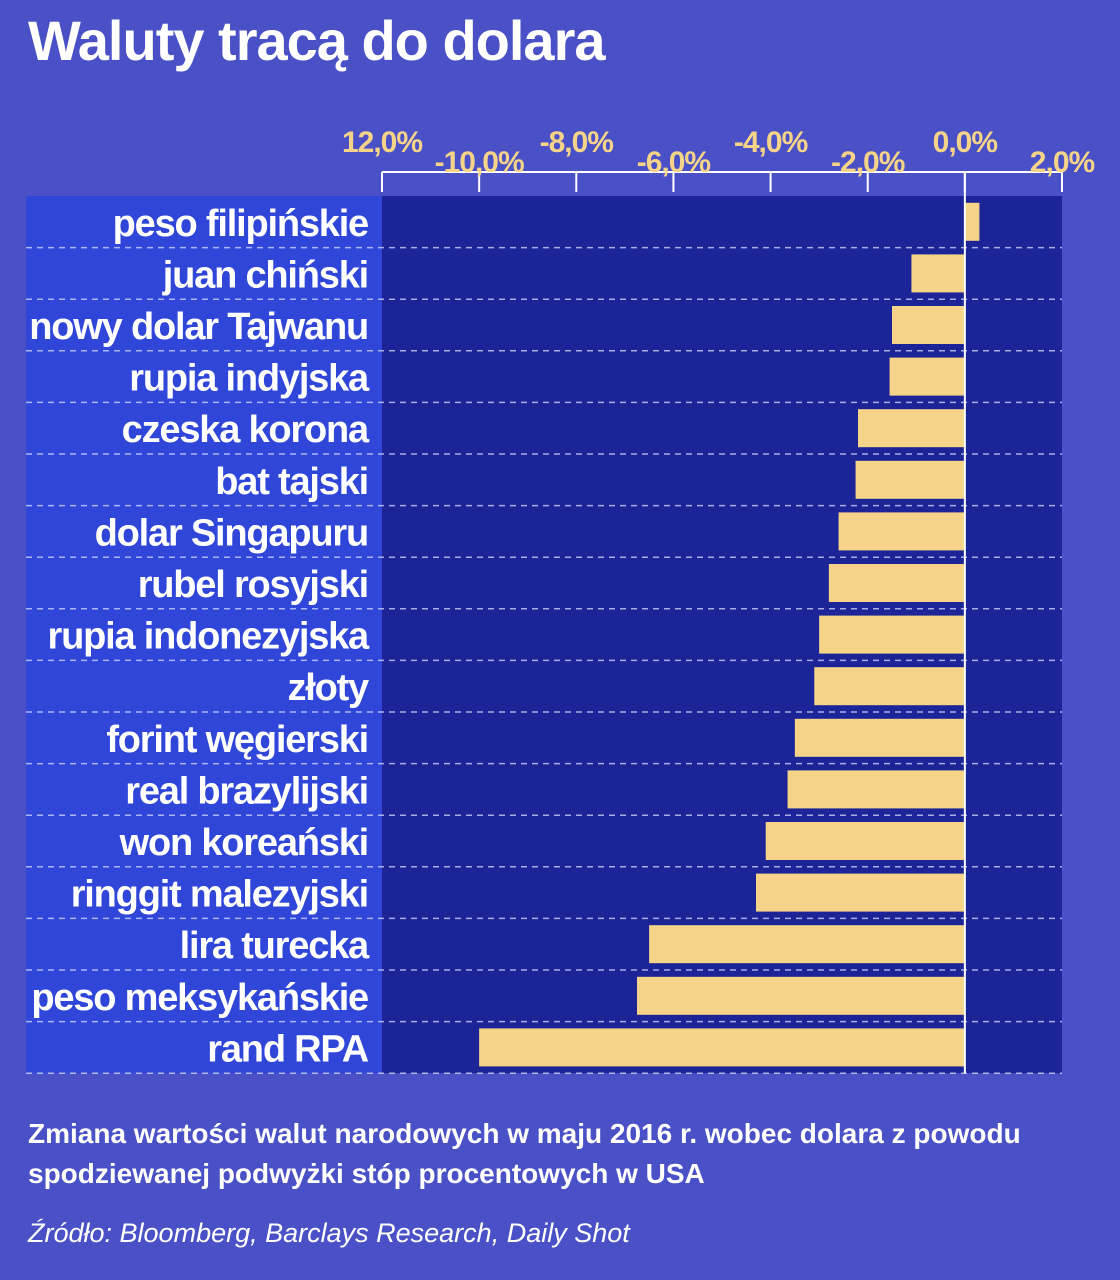 Image resolution: width=1120 pixels, height=1280 pixels. Describe the element at coordinates (674, 162) in the screenshot. I see `x-tick-label: -6,0%` at that location.